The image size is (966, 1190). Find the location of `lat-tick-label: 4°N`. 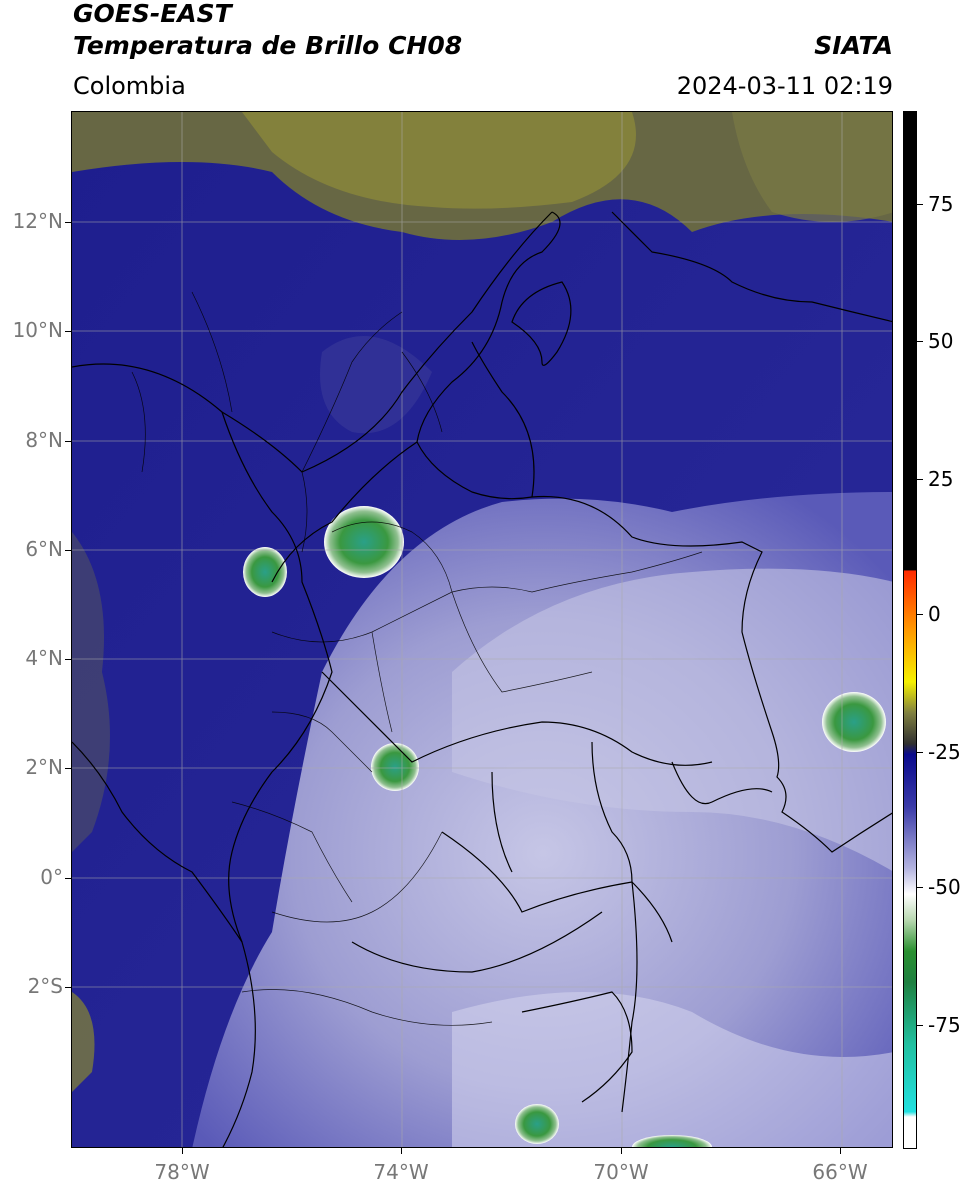

lat-tick-label: 4°N is located at coordinates (44, 658).